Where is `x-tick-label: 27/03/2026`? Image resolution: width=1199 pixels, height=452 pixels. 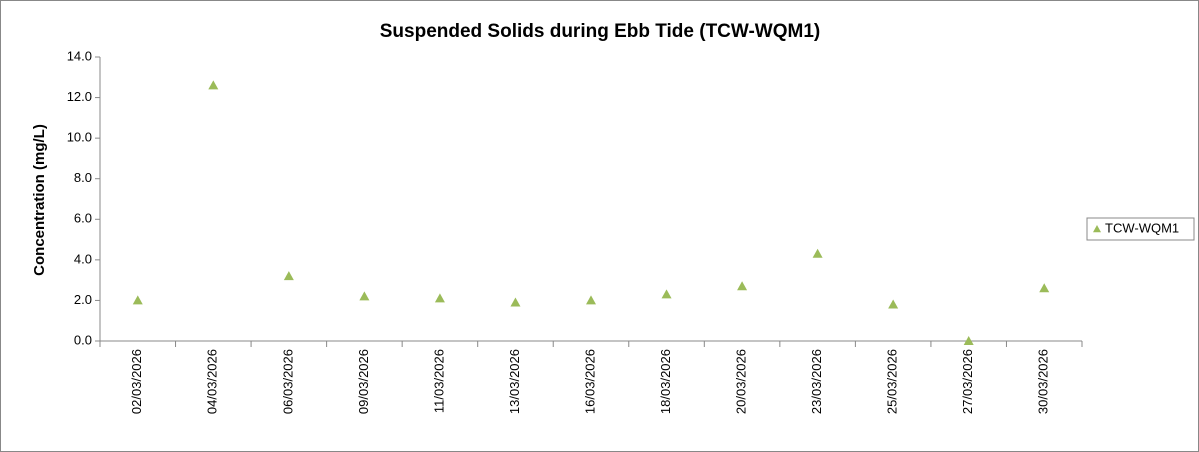 x-tick-label: 27/03/2026 is located at coordinates (967, 381).